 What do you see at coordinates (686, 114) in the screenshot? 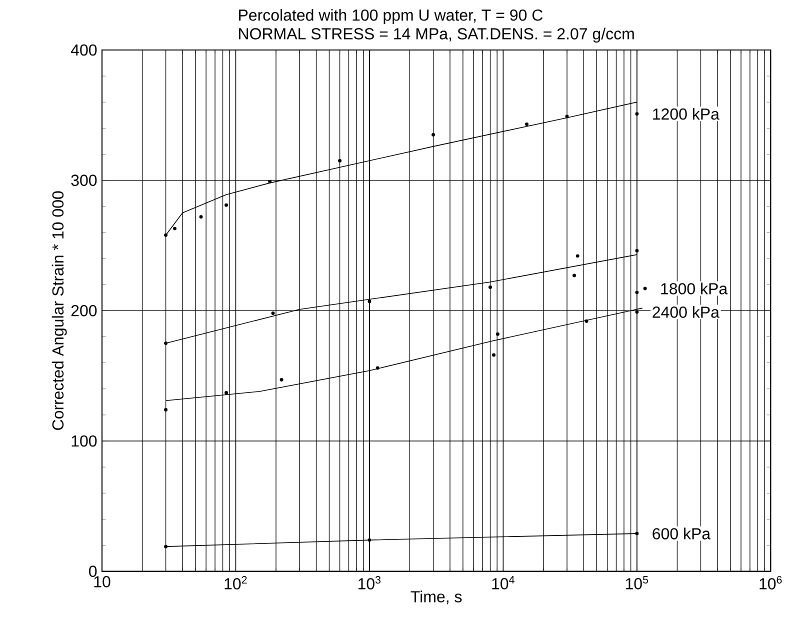
I see `series-label: 1200 kPa` at bounding box center [686, 114].